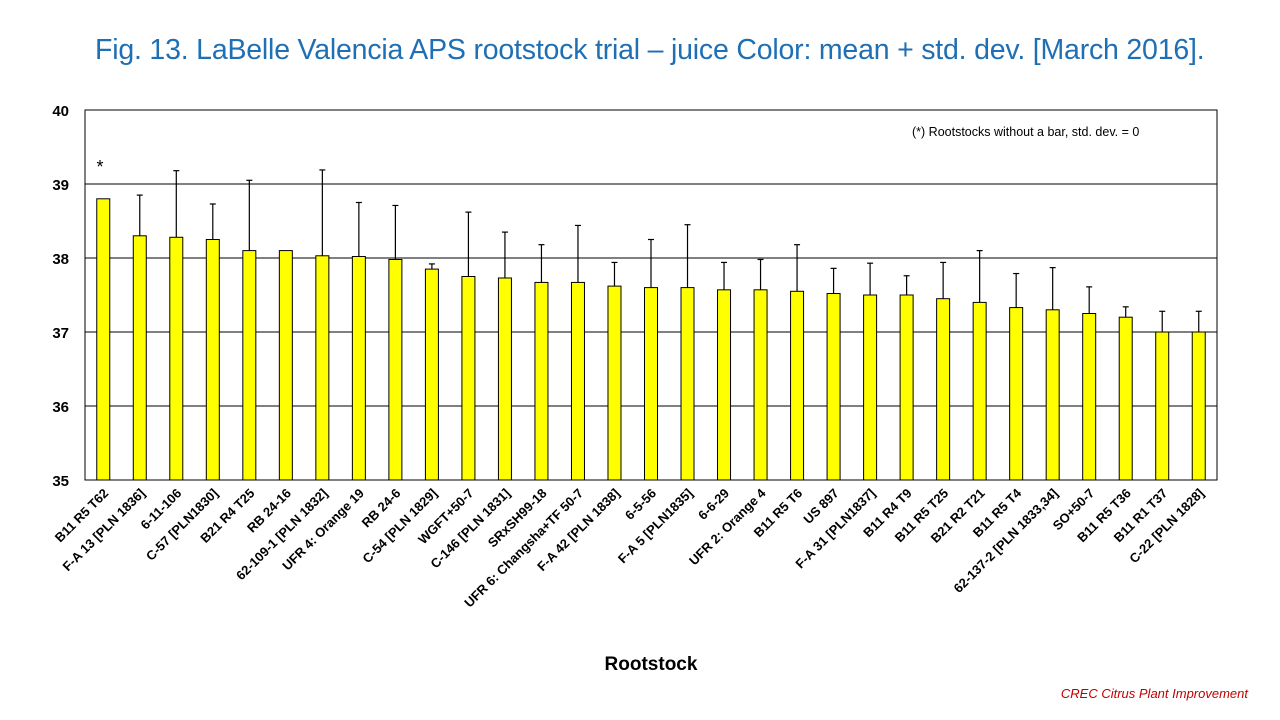 The image size is (1280, 720). What do you see at coordinates (60, 481) in the screenshot?
I see `y-tick-label: 35` at bounding box center [60, 481].